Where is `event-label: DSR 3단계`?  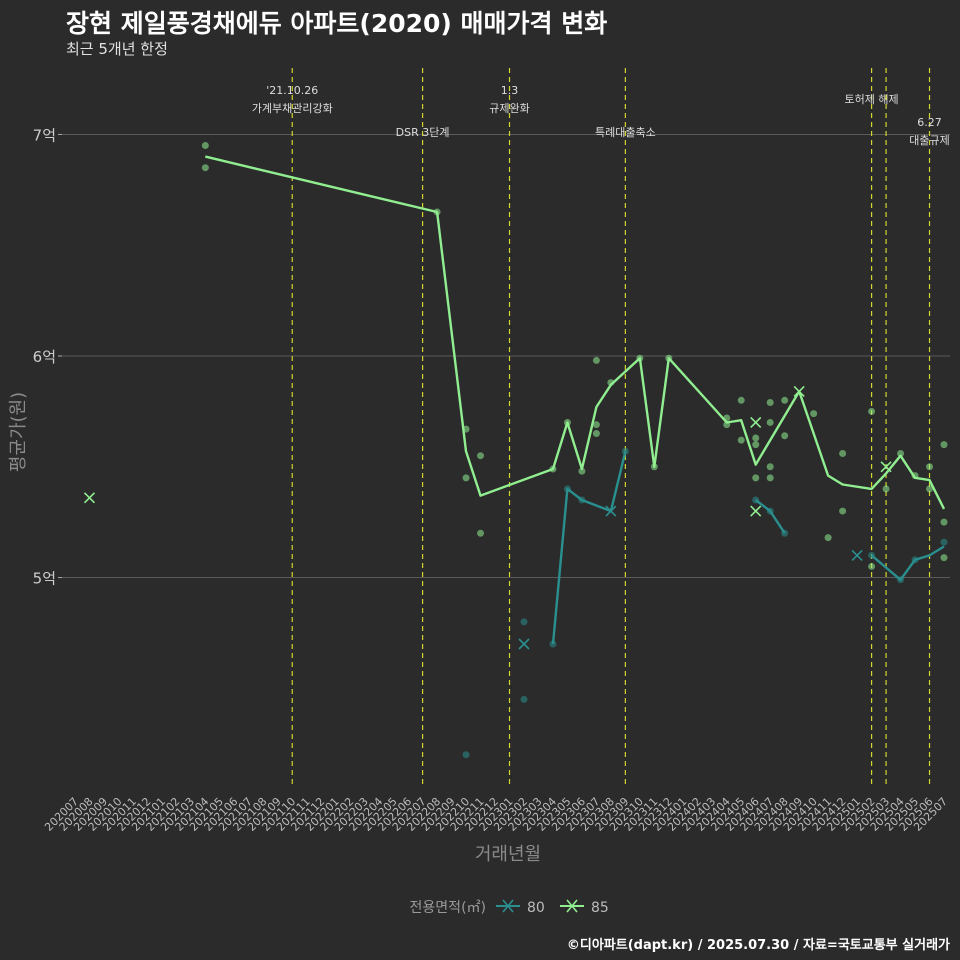
event-label: DSR 3단계 is located at coordinates (423, 132).